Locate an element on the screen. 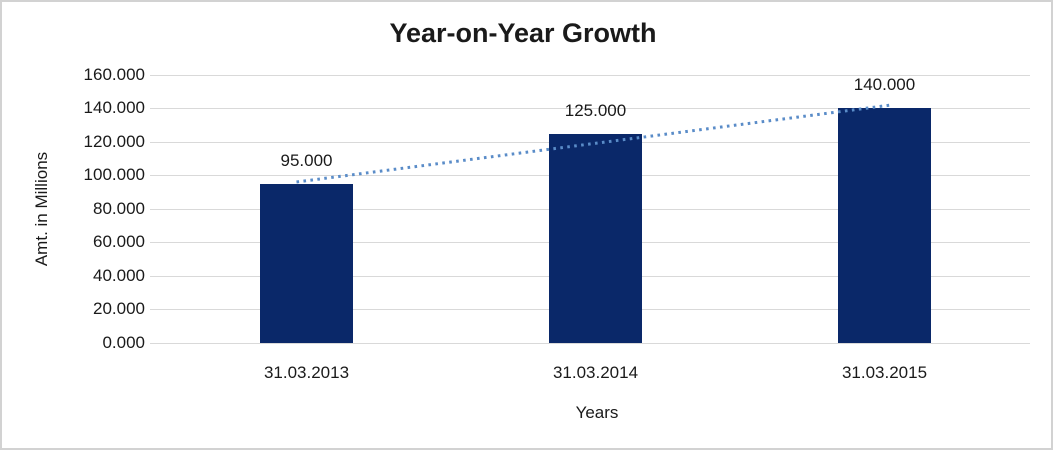  y-tick-label: 0.000 is located at coordinates (123, 342).